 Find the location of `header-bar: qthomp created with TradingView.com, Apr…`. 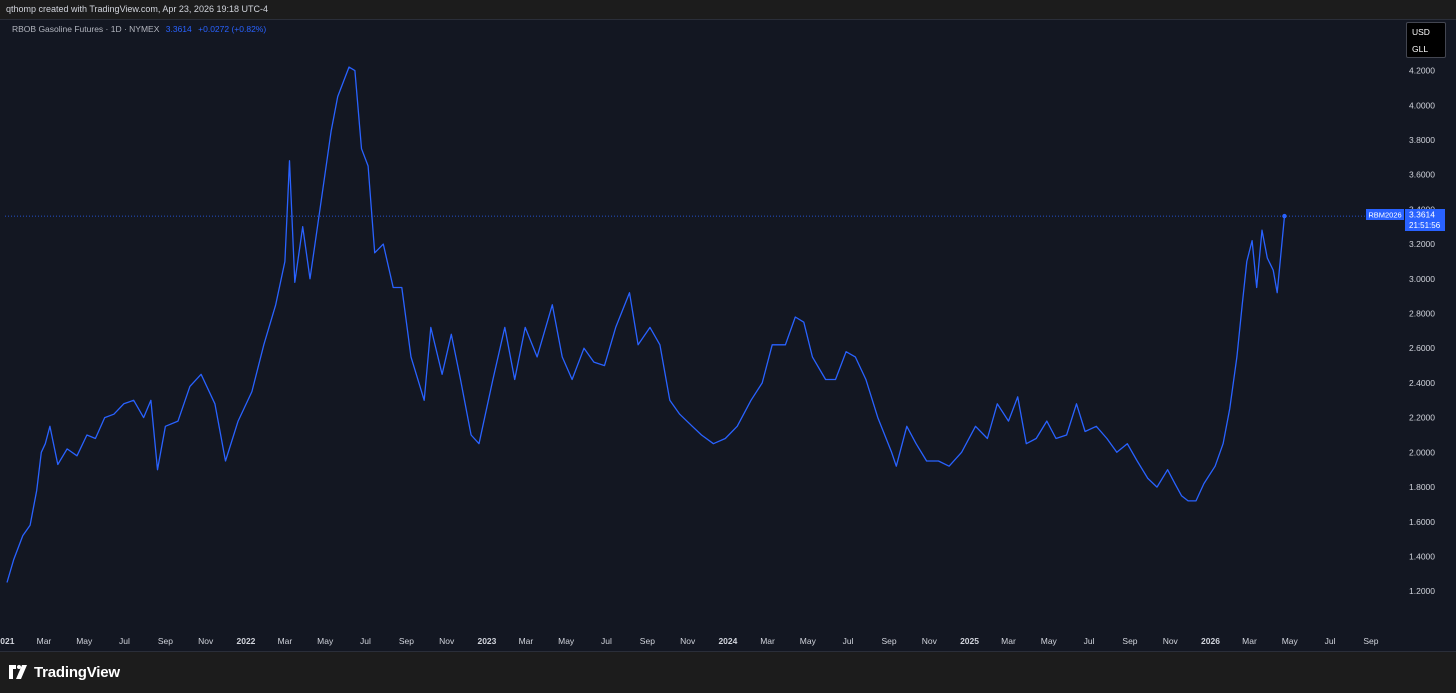

header-bar: qthomp created with TradingView.com, Apr… is located at coordinates (728, 9).